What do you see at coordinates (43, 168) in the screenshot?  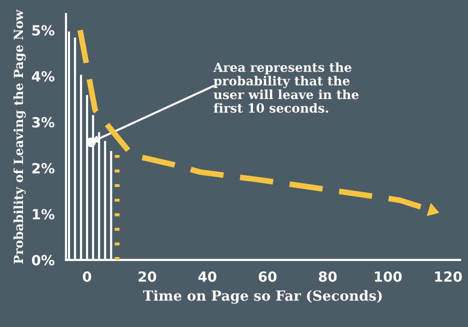 I see `y-tick-label: 2%` at bounding box center [43, 168].